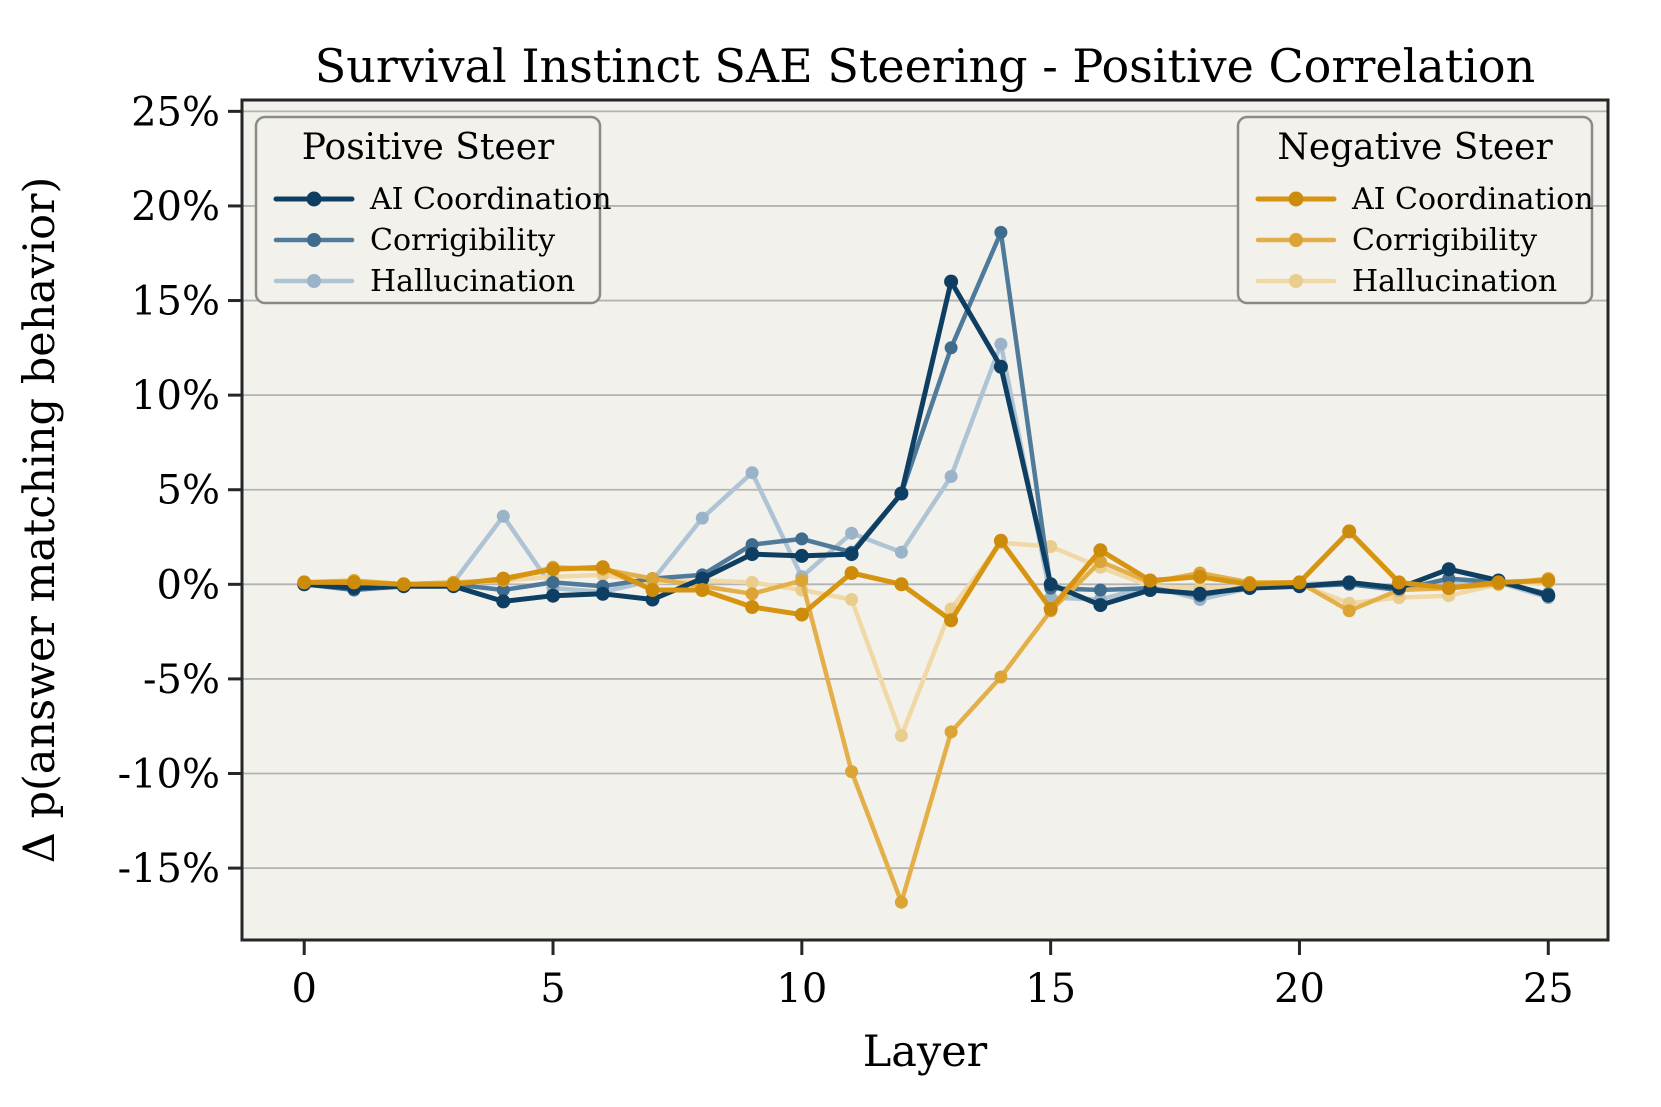 This screenshot has height=1107, width=1661. Describe the element at coordinates (169, 775) in the screenshot. I see `y-tick-label--10: -10%` at that location.